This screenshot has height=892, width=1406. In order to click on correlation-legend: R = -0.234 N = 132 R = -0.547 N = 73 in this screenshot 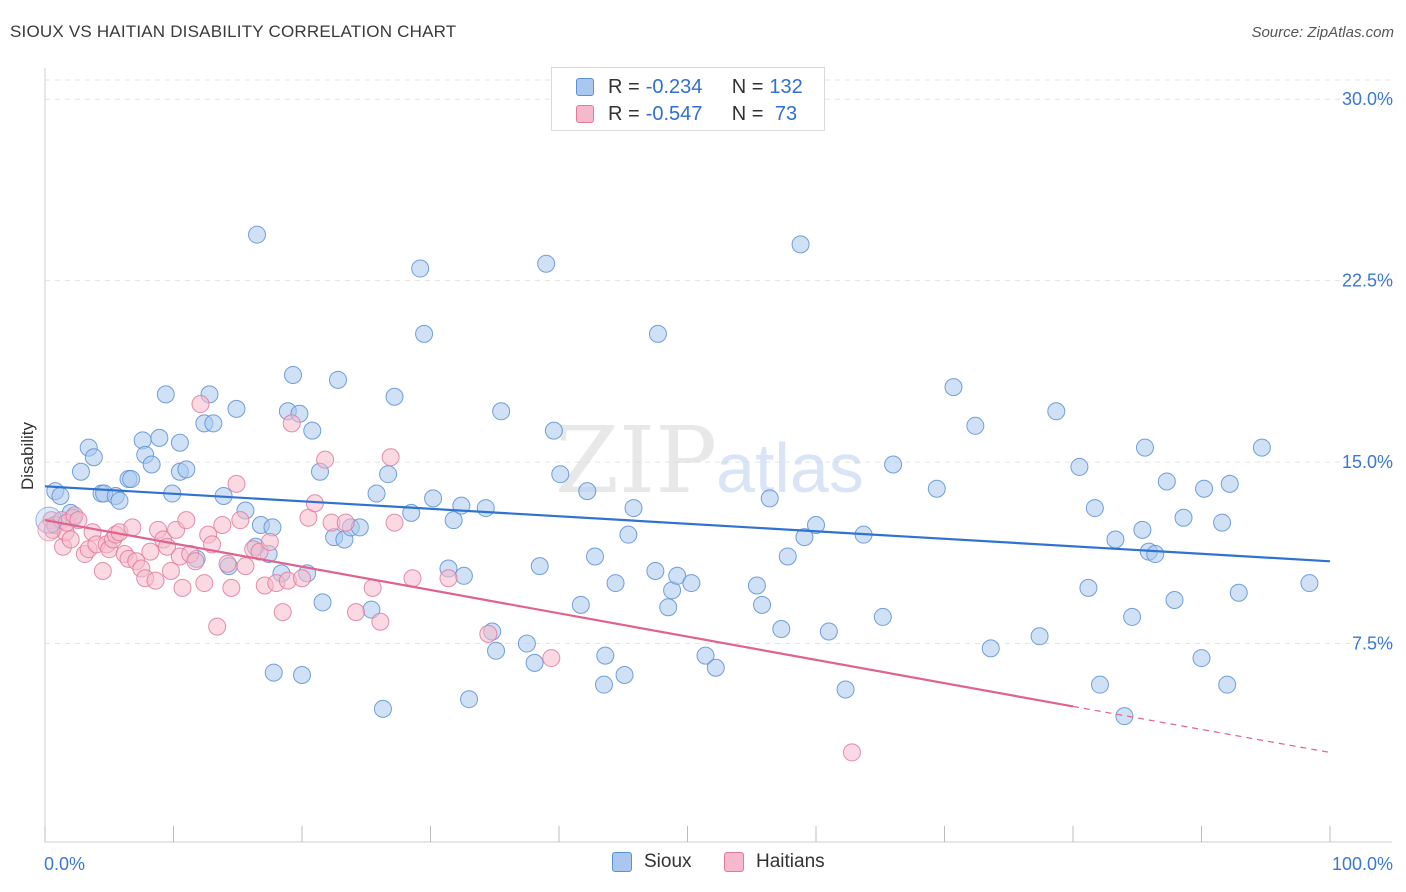, I will do `click(688, 99)`.